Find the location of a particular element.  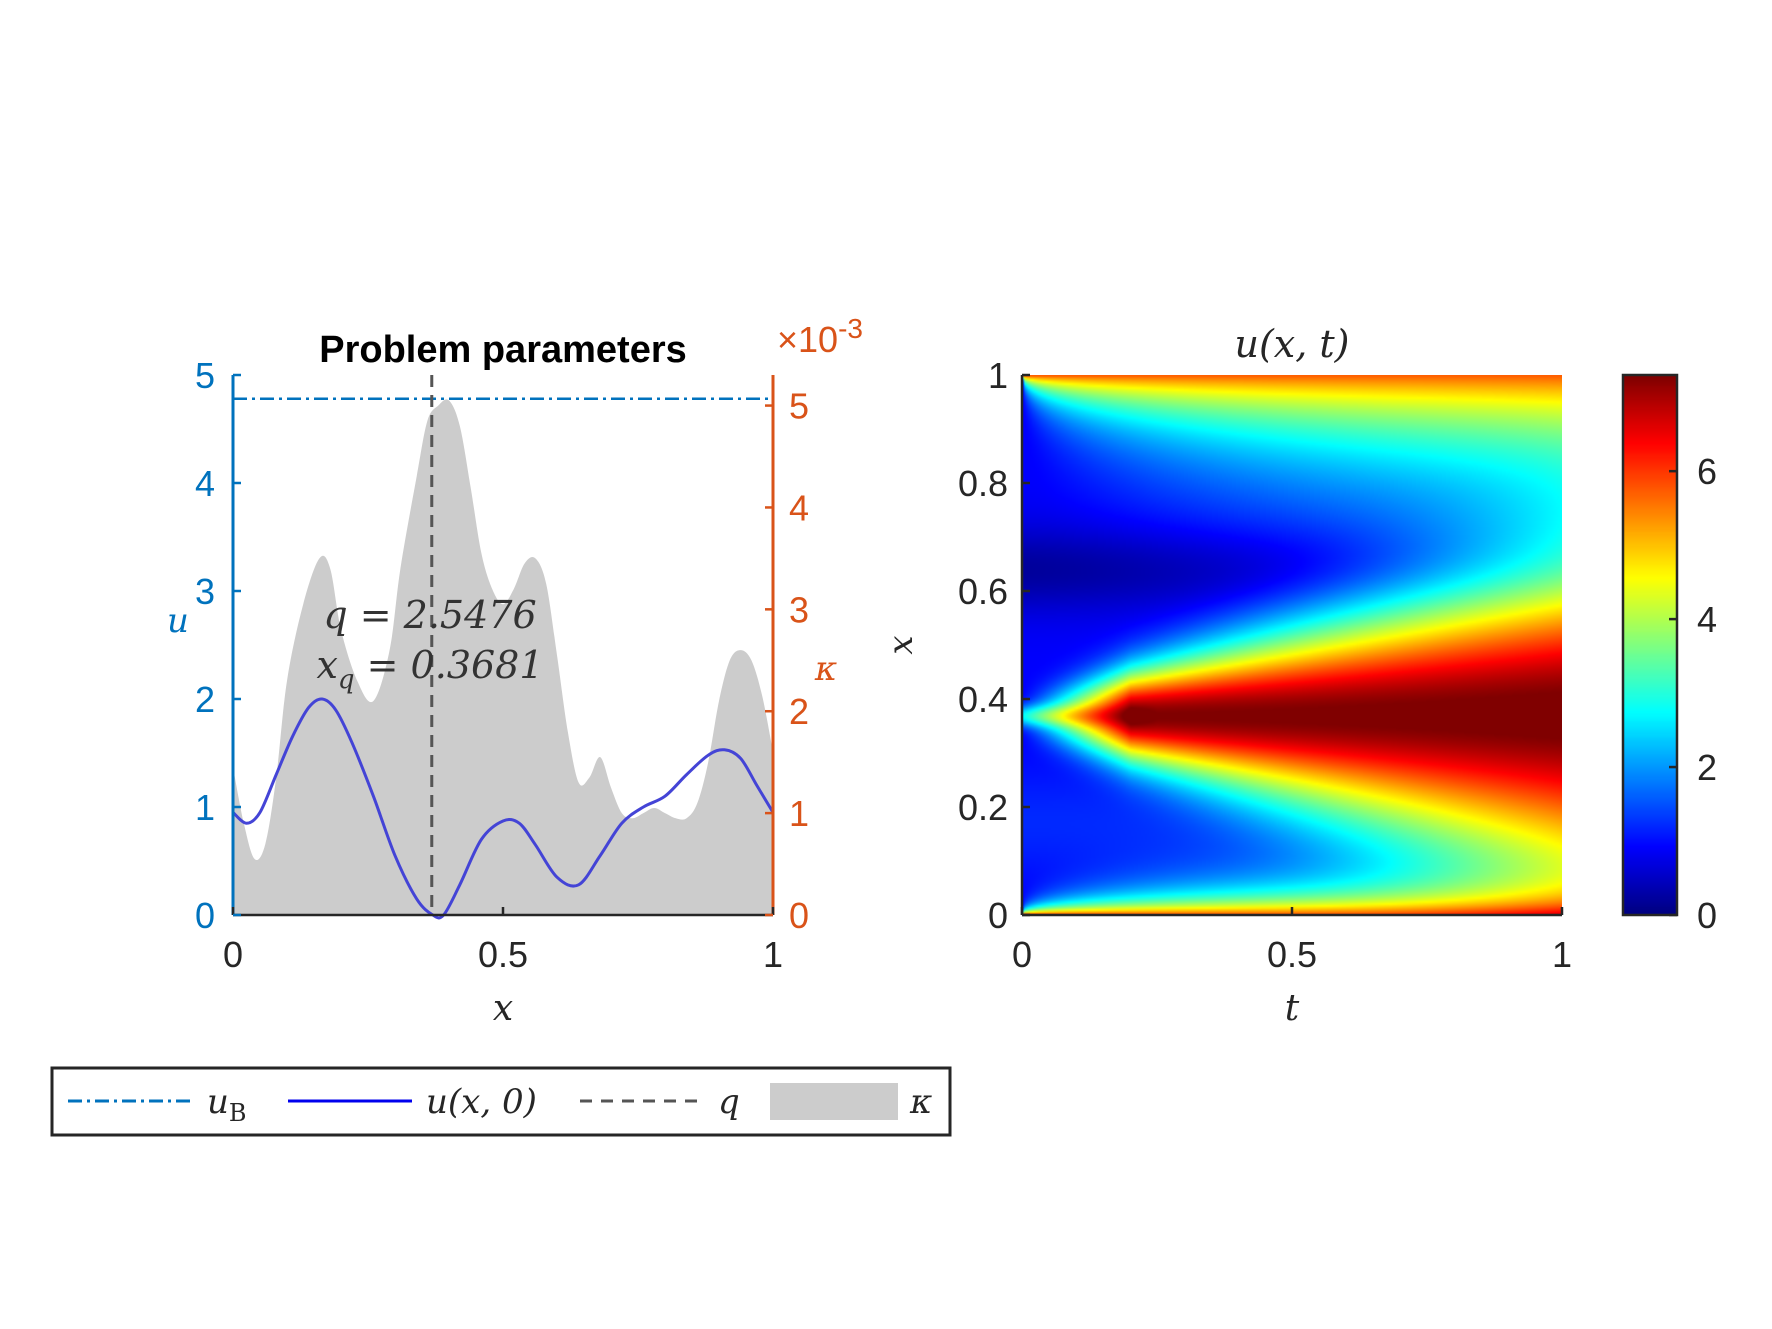

heatmap-ylabel: x is located at coordinates (901, 644).